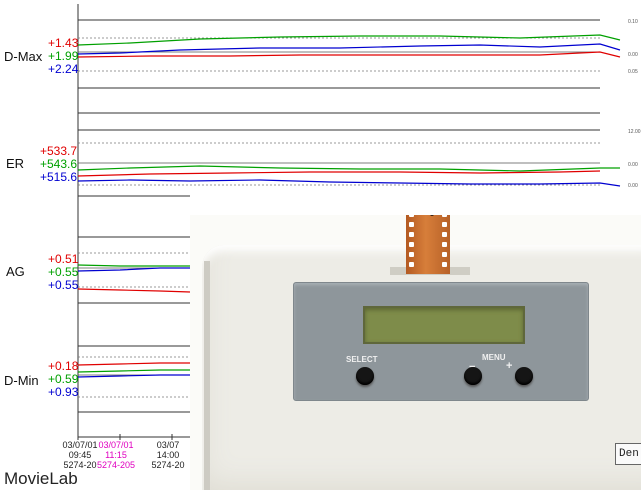 The width and height of the screenshot is (641, 490). I want to click on select-button, so click(365, 376).